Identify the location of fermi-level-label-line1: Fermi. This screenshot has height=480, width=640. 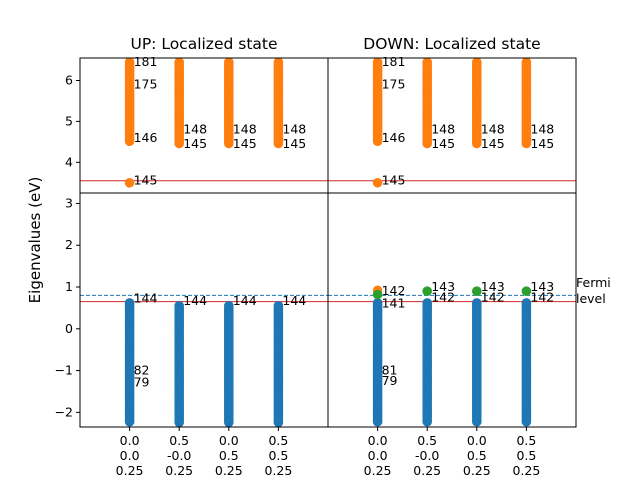
(593, 282).